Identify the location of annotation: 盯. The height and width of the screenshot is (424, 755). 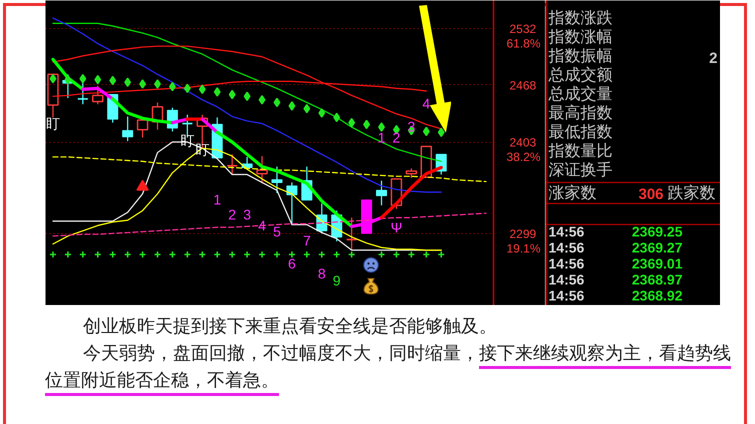
(53, 124).